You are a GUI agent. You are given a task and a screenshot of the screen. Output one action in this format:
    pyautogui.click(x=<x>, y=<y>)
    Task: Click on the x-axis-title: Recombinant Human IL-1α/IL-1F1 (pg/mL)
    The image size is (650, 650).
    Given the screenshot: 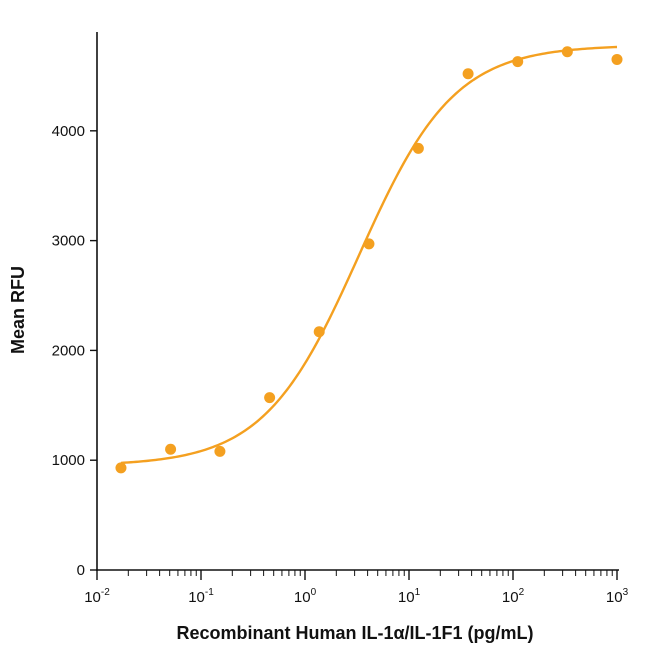 What is the action you would take?
    pyautogui.click(x=354, y=633)
    